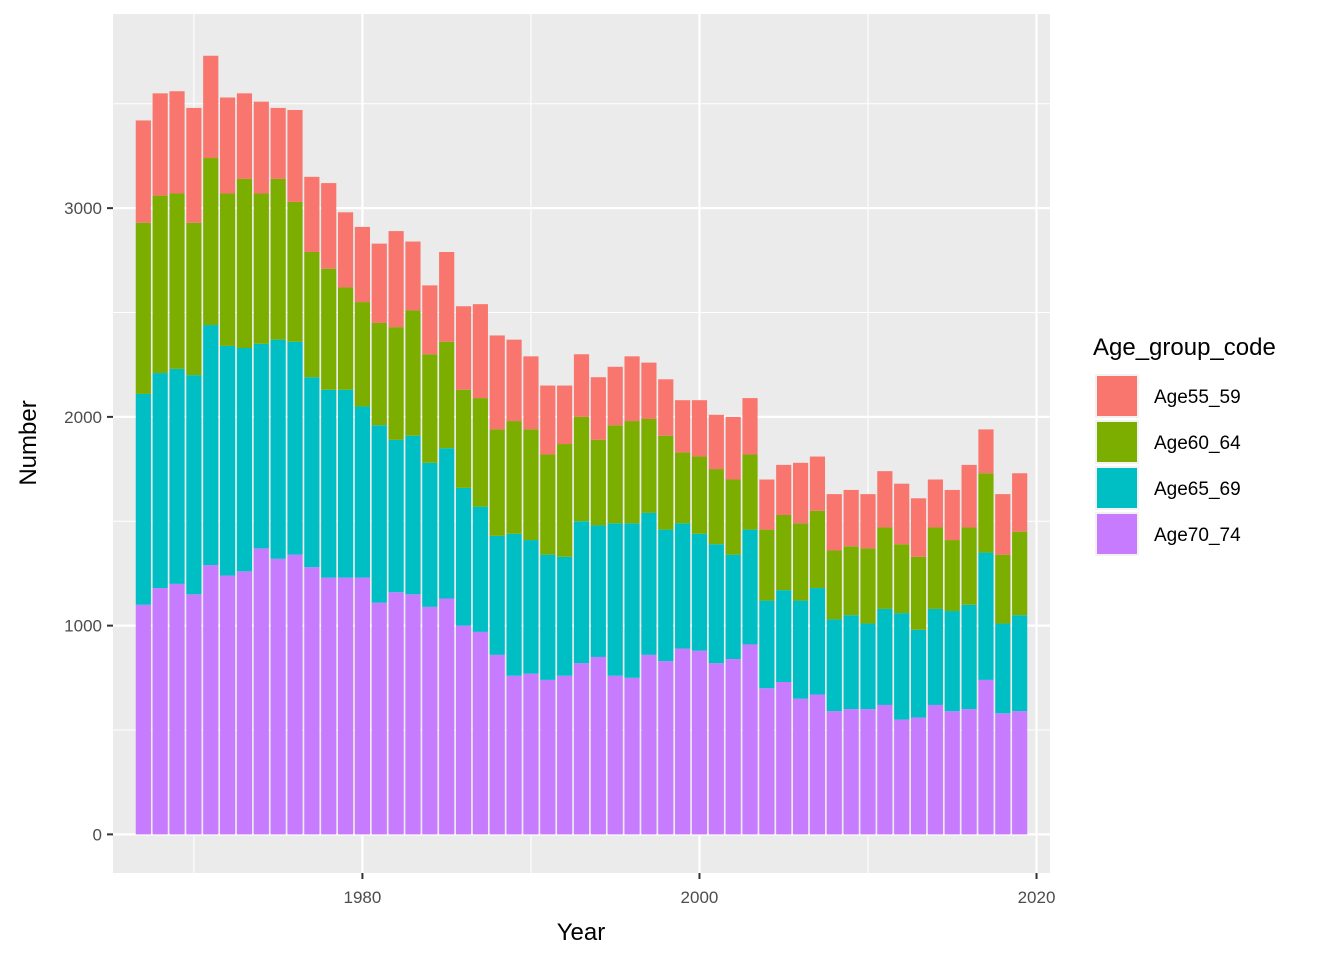 The height and width of the screenshot is (960, 1344). I want to click on y-tick-label: 3000, so click(83, 208).